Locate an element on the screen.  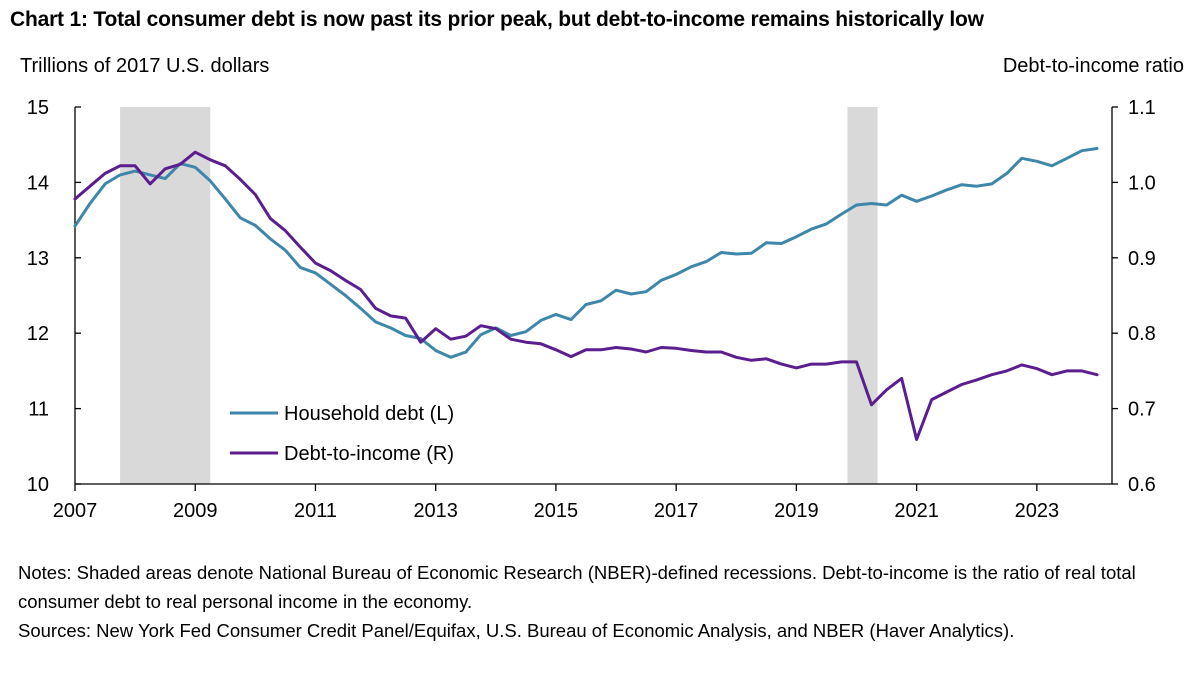
x-tick-label: 2015 is located at coordinates (556, 511).